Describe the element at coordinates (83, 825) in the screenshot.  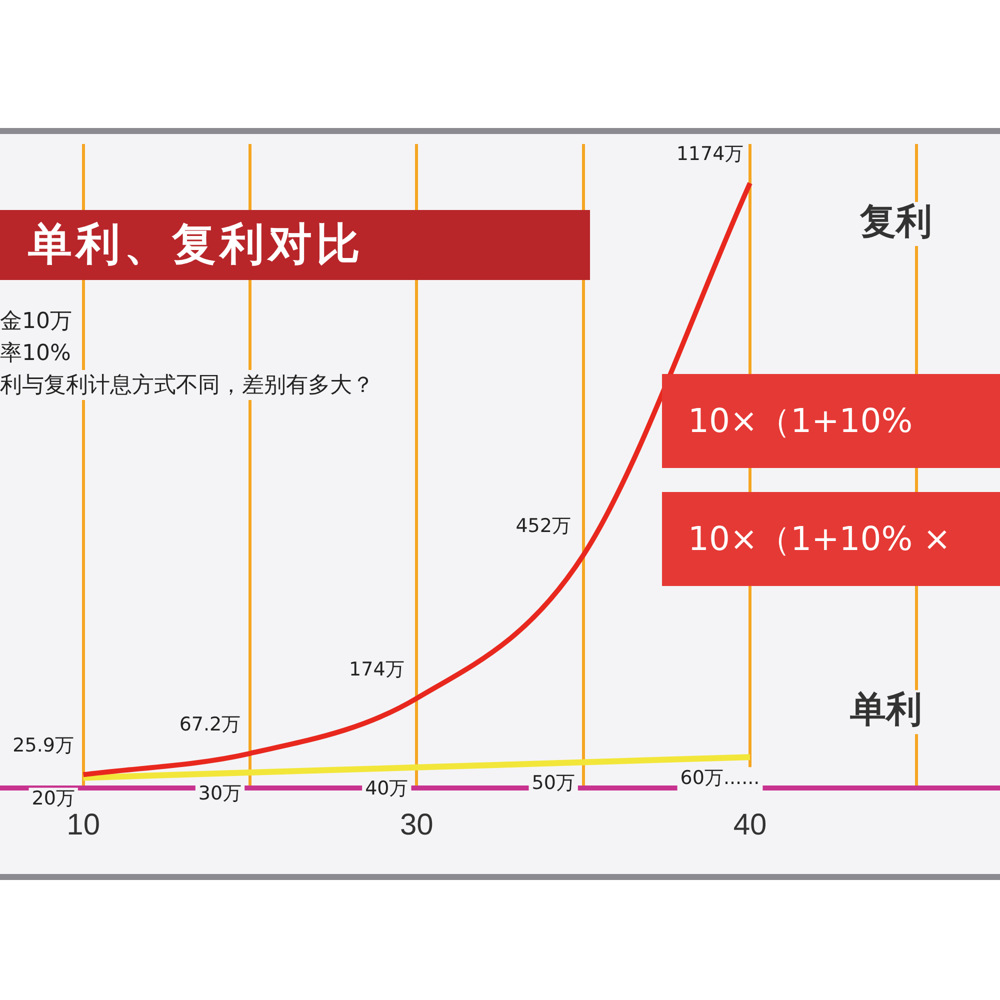
I see `x-tick-label: 10` at that location.